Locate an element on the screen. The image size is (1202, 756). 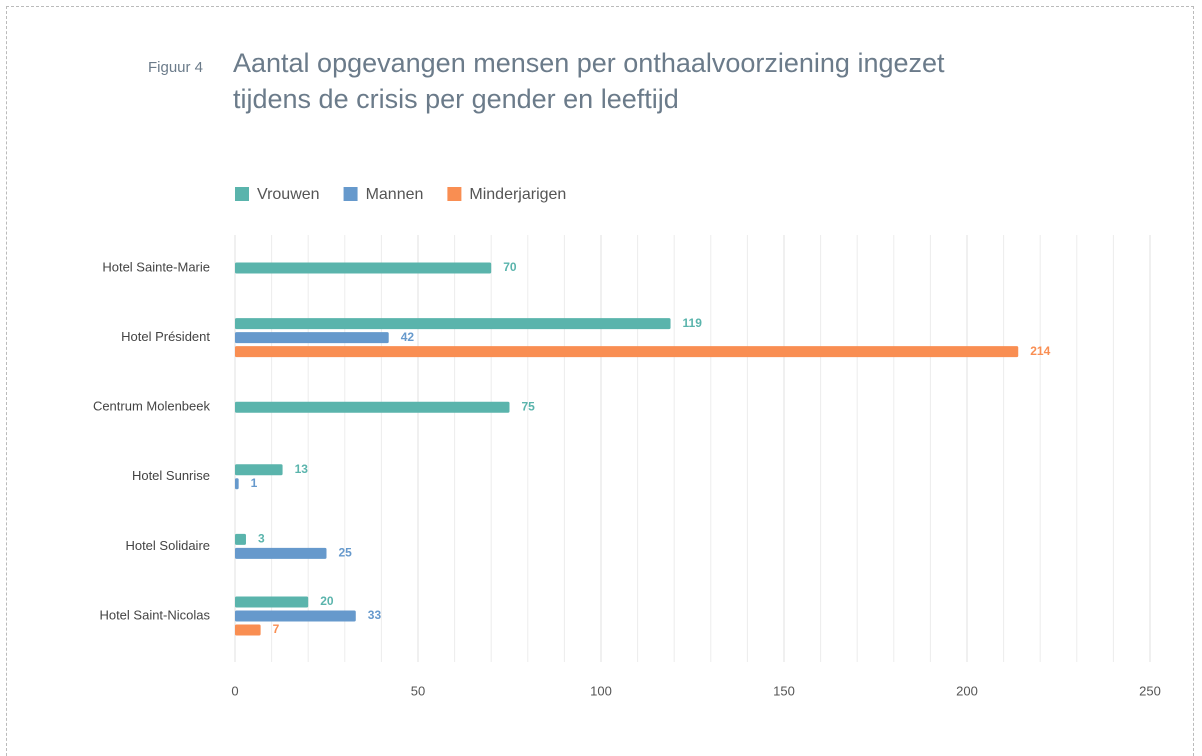
value-label: 7 is located at coordinates (276, 629).